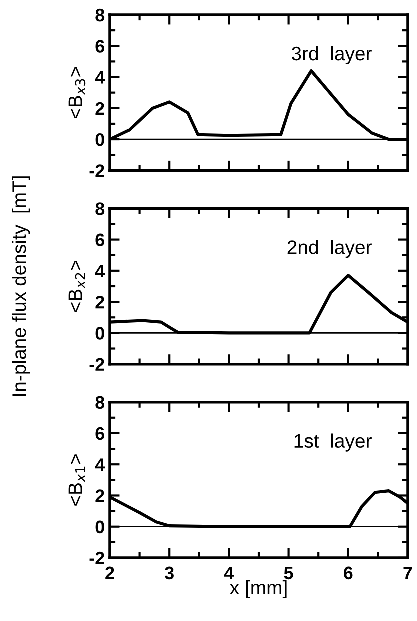  What do you see at coordinates (333, 443) in the screenshot?
I see `annotation: 1st layer` at bounding box center [333, 443].